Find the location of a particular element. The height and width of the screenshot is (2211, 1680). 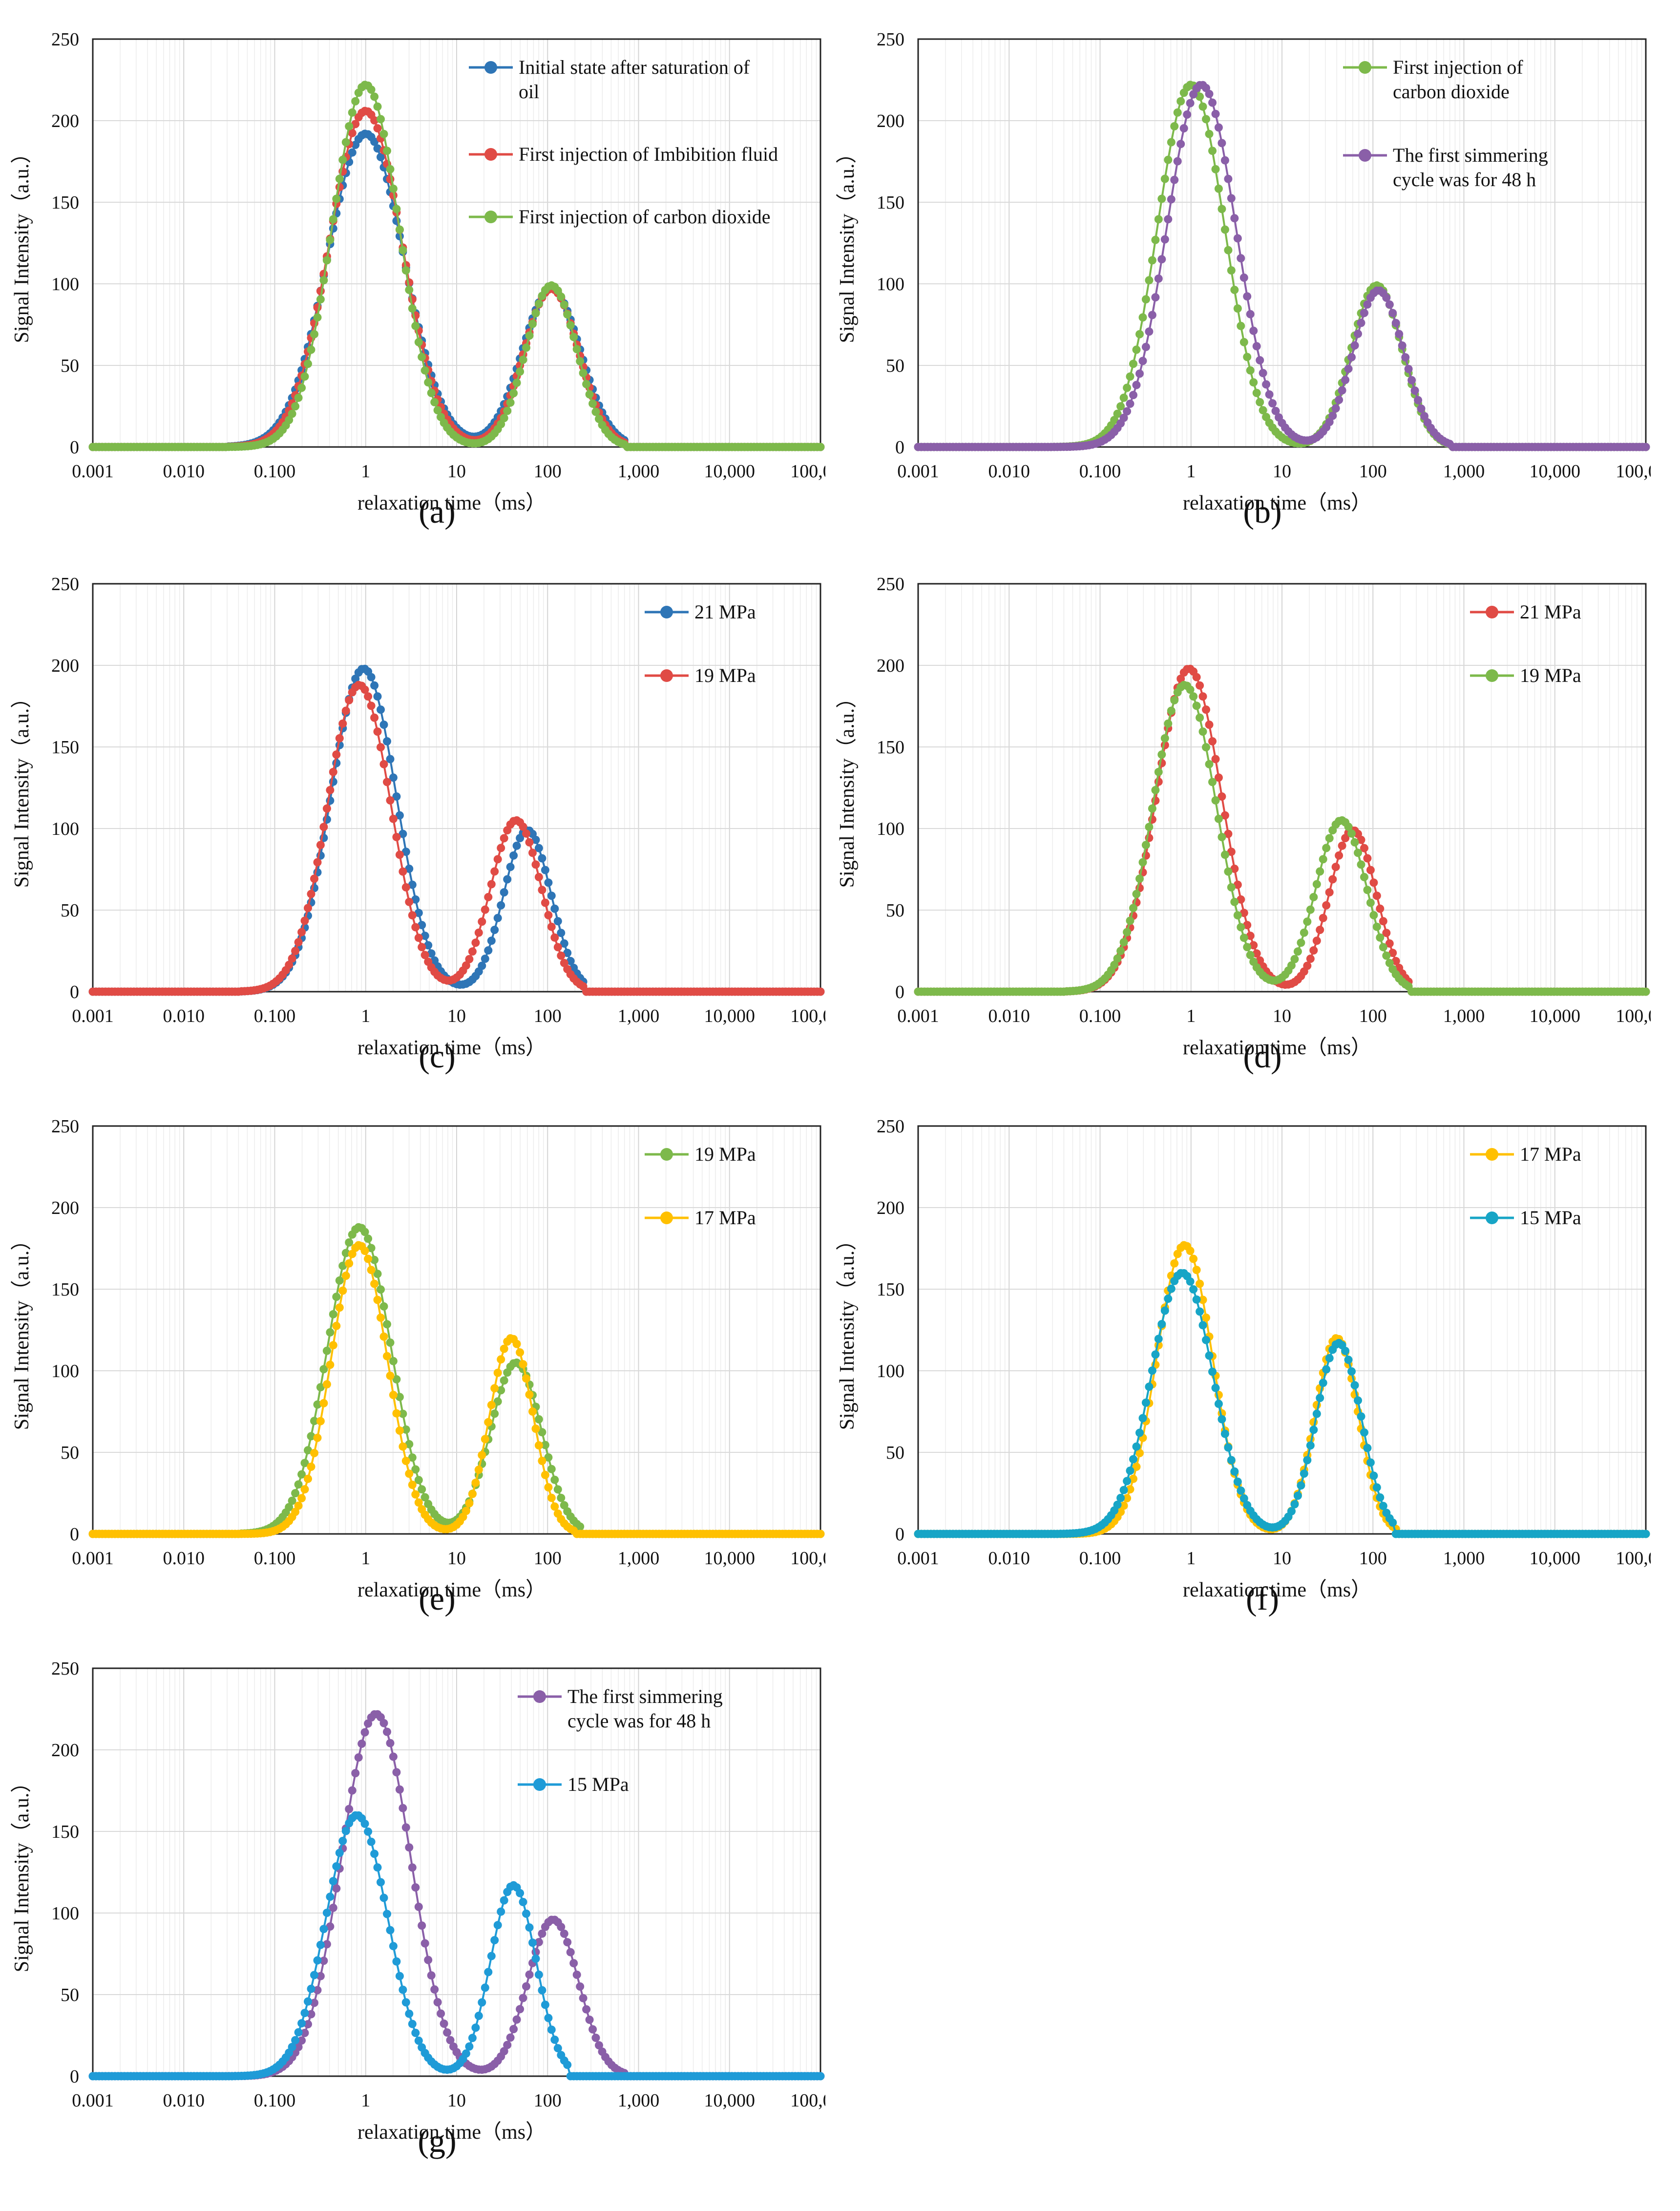

y-tick-label: 150 is located at coordinates (65, 1832).